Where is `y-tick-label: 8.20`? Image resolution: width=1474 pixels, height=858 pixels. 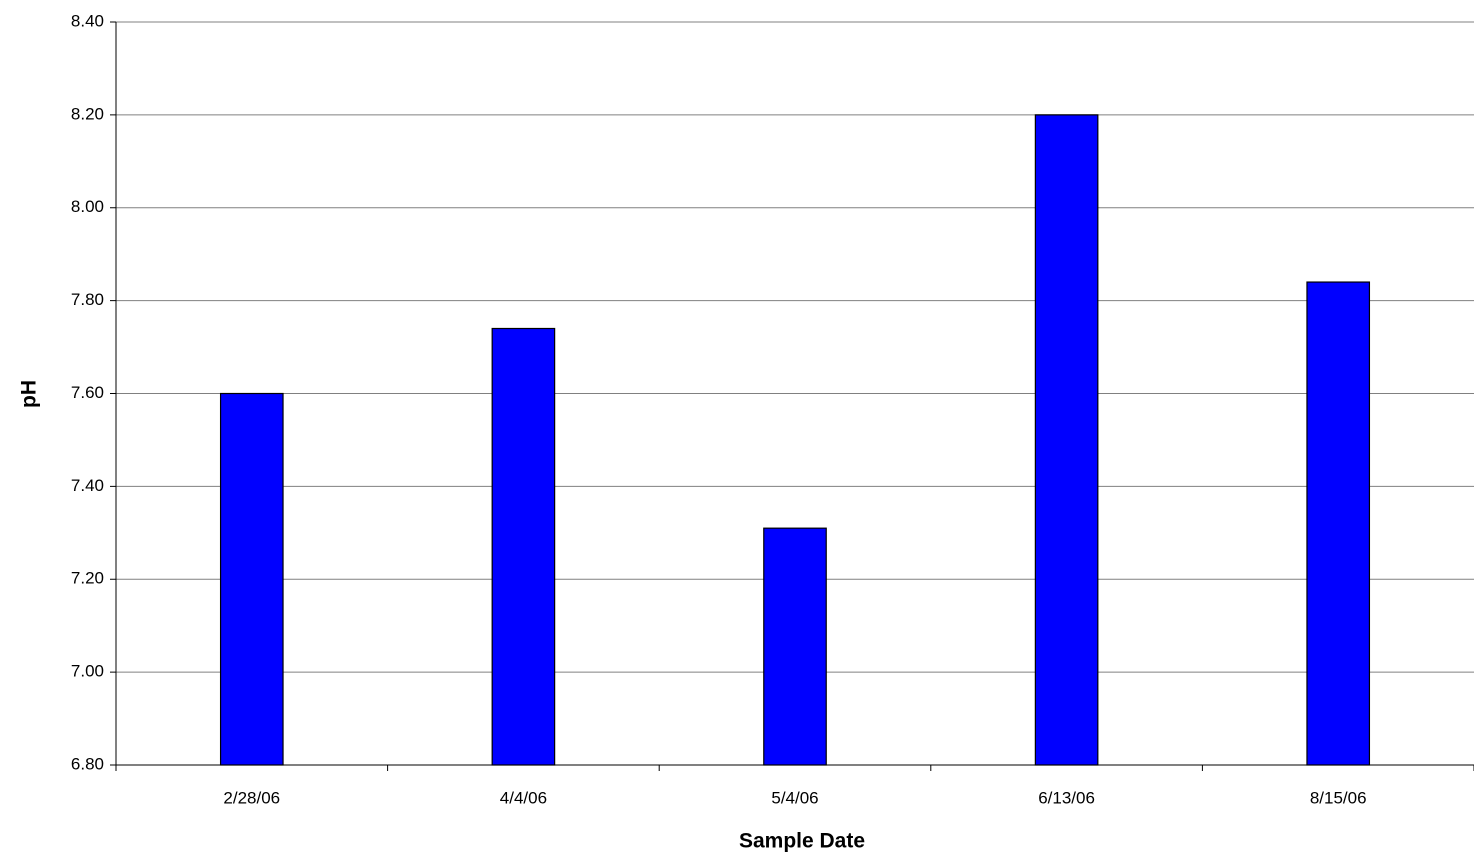
y-tick-label: 8.20 is located at coordinates (87, 113).